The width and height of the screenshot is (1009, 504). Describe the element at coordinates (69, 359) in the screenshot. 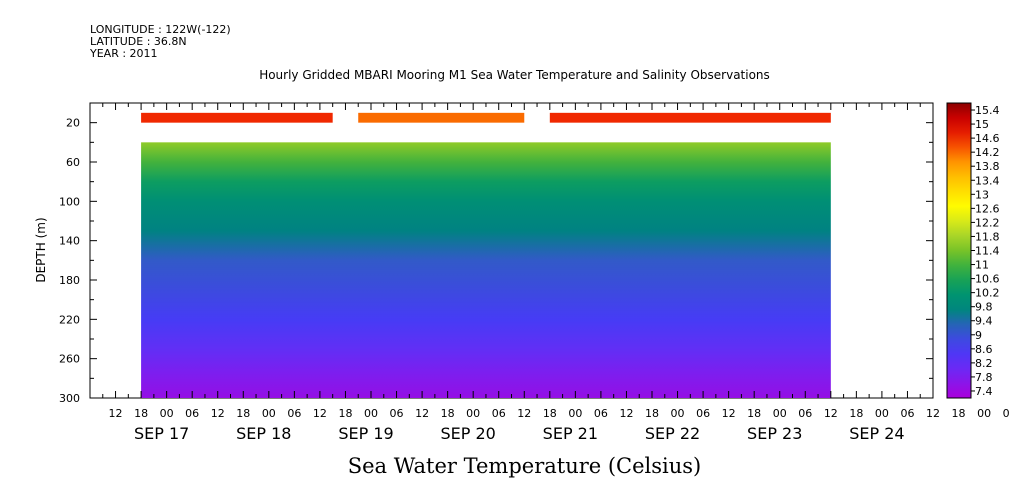

I see `y-tick-label: 260` at that location.